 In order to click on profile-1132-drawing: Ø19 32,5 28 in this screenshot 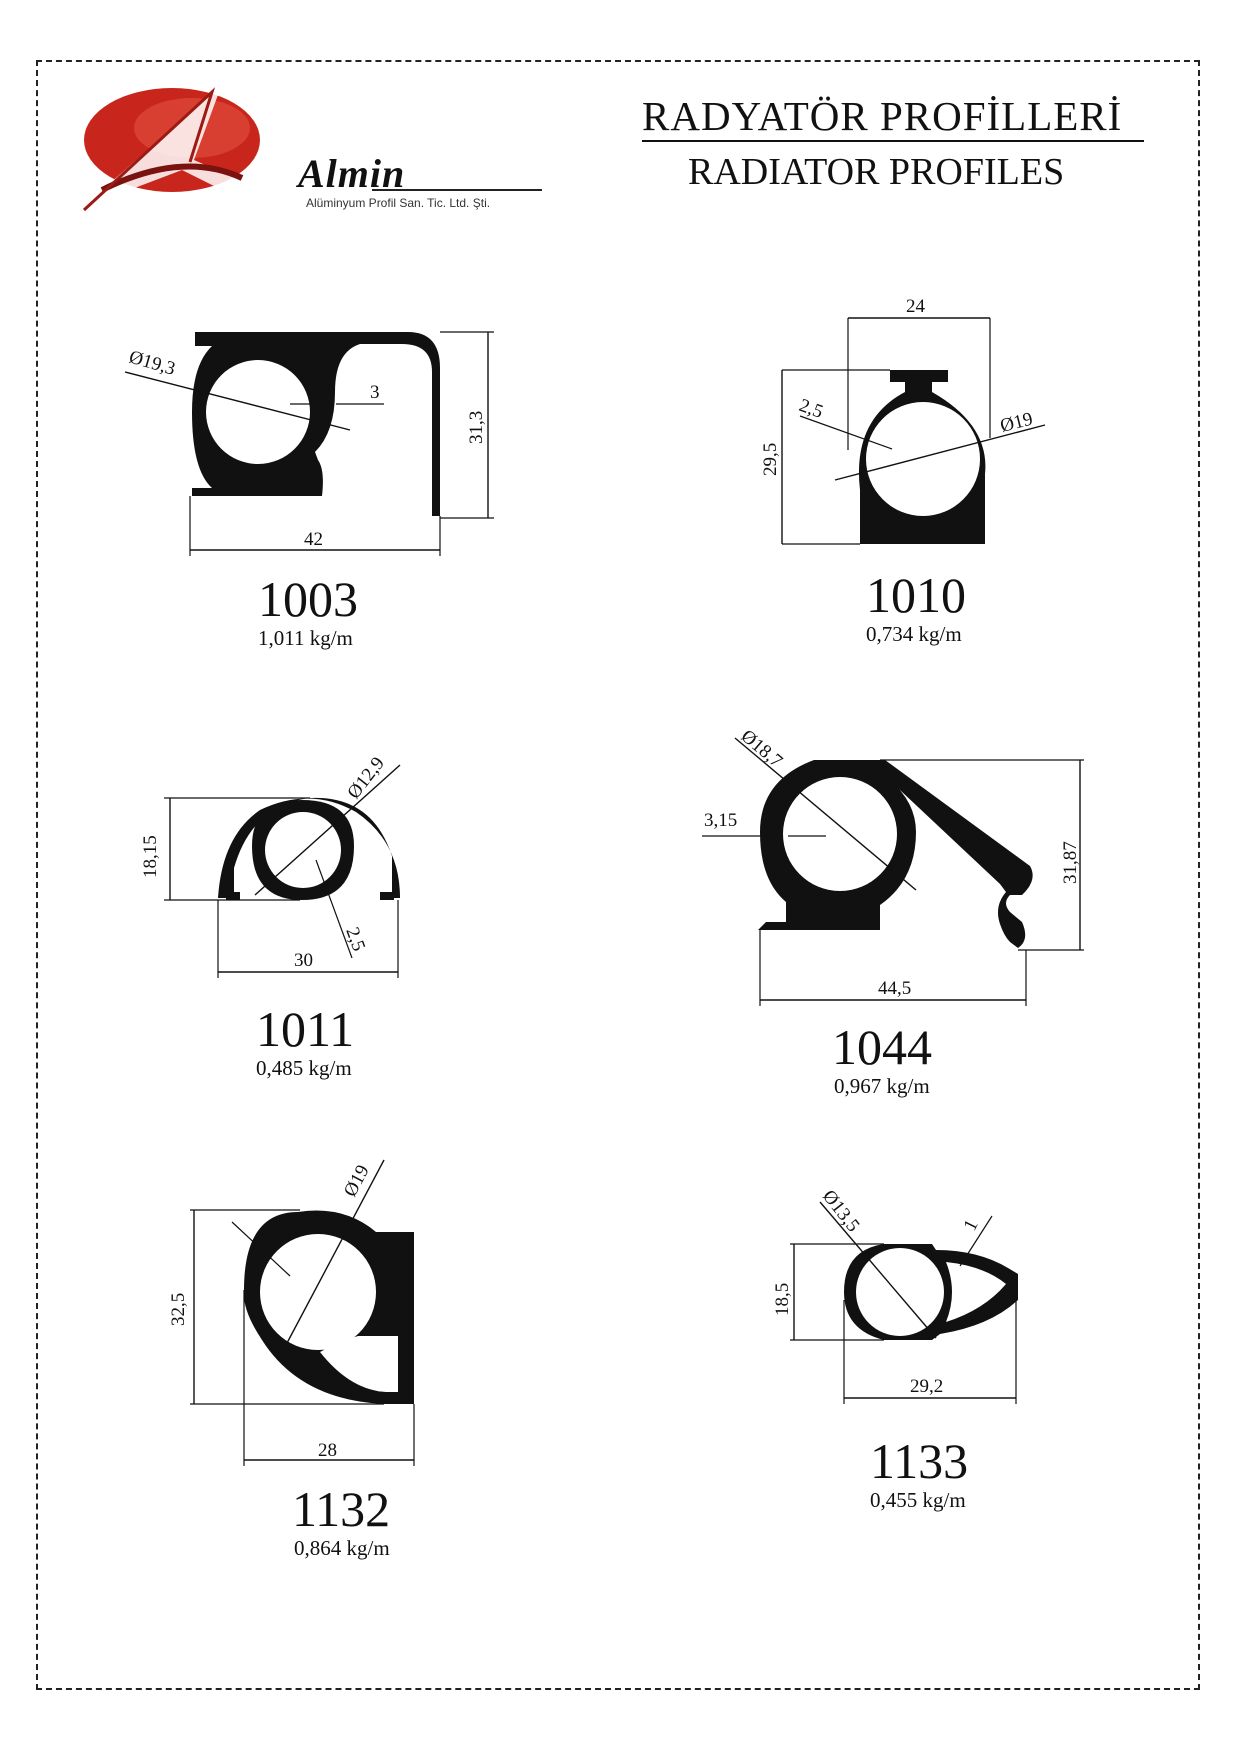, I will do `click(291, 1312)`.